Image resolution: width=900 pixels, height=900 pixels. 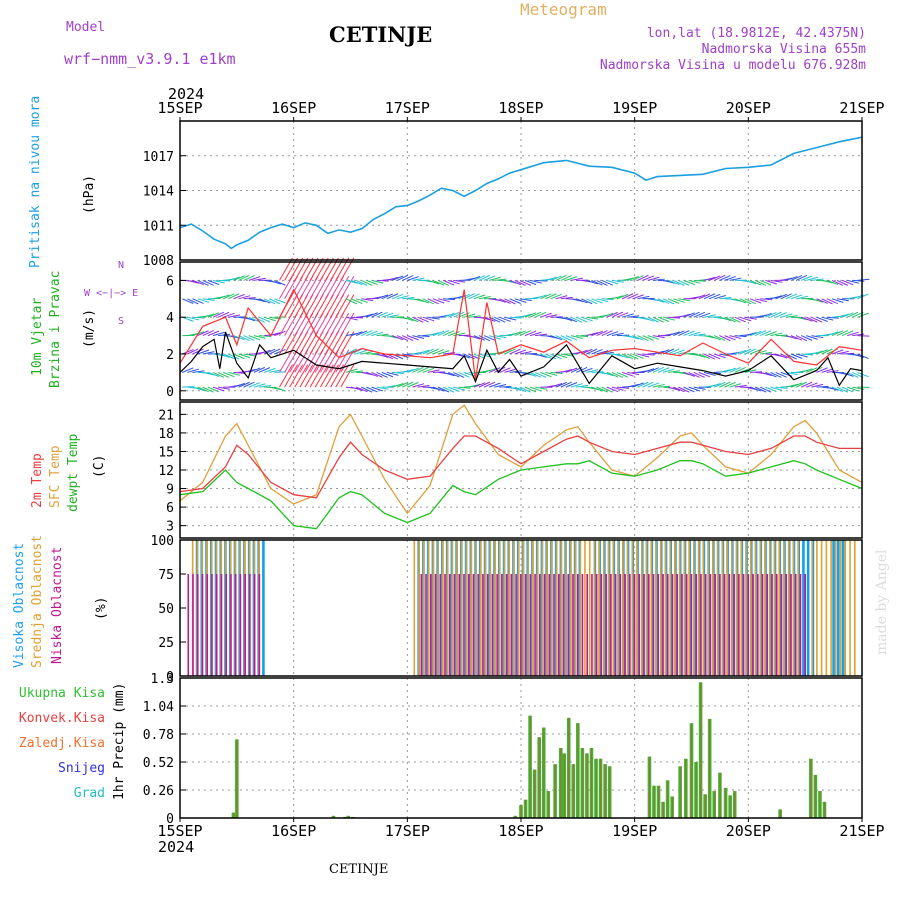 What do you see at coordinates (170, 355) in the screenshot?
I see `y-tick-label: 2` at bounding box center [170, 355].